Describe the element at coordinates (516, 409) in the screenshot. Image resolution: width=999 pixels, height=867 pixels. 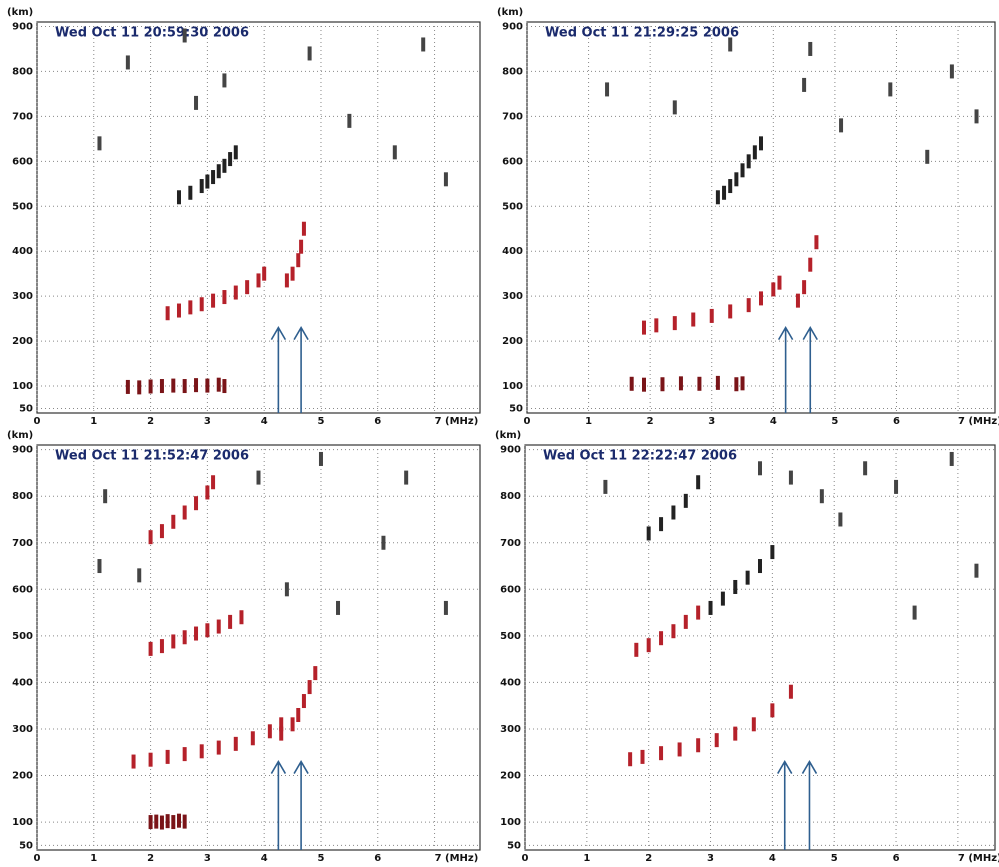
I see `y-tick-label: 50` at that location.